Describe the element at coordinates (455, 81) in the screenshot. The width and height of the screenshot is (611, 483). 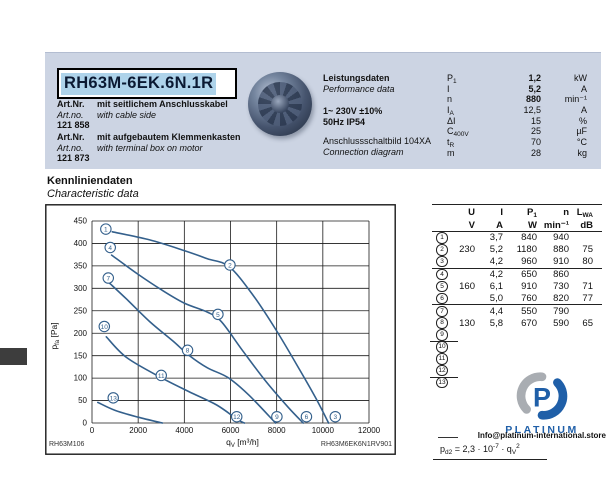
I see `symbol-subscript: 1` at that location.